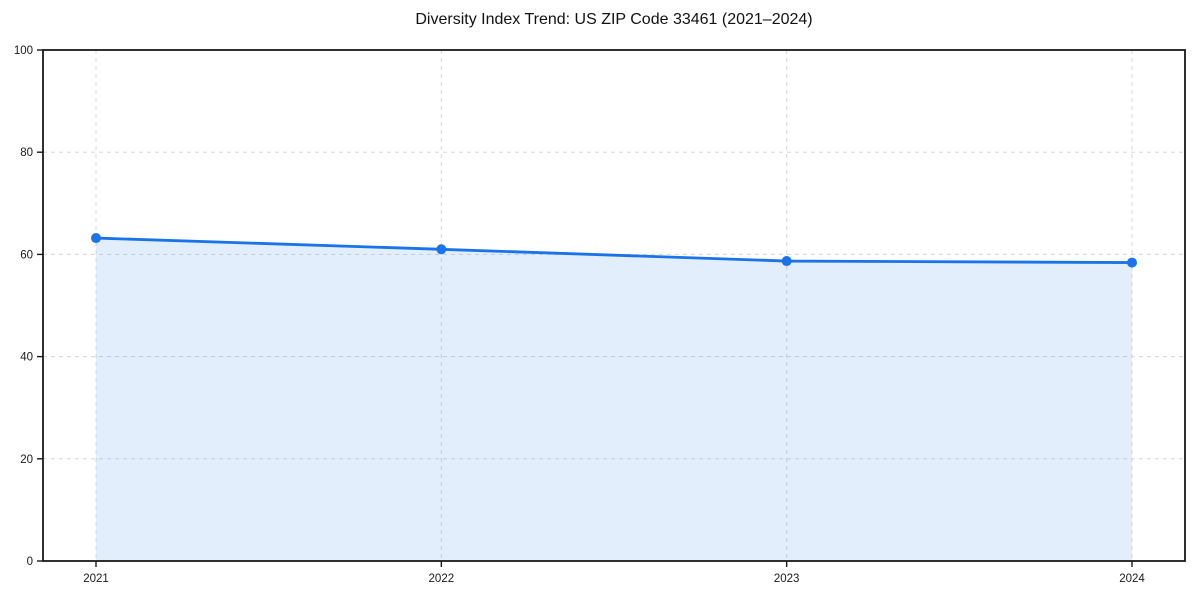 Image resolution: width=1200 pixels, height=600 pixels. Describe the element at coordinates (1132, 579) in the screenshot. I see `x-tick-label: 2024` at that location.